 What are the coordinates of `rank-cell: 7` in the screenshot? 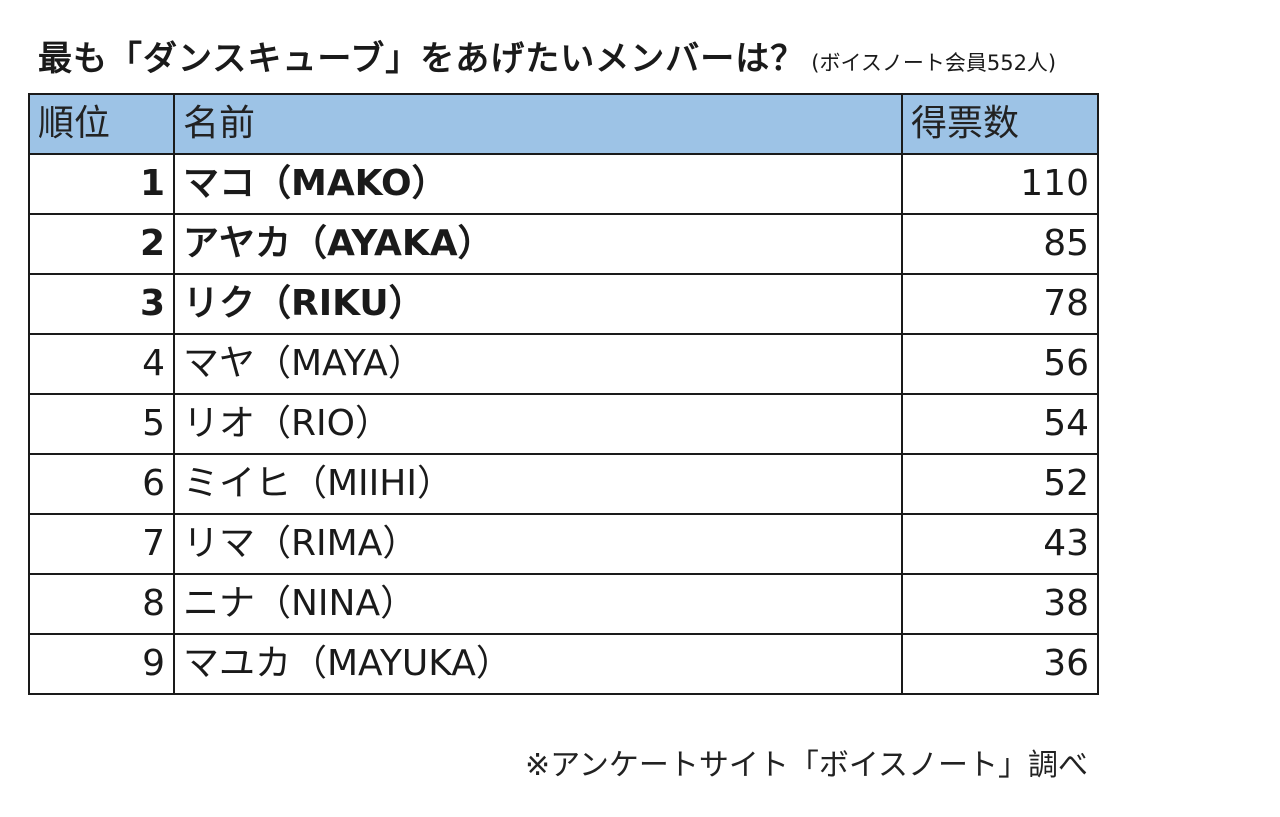 It's located at (101, 544).